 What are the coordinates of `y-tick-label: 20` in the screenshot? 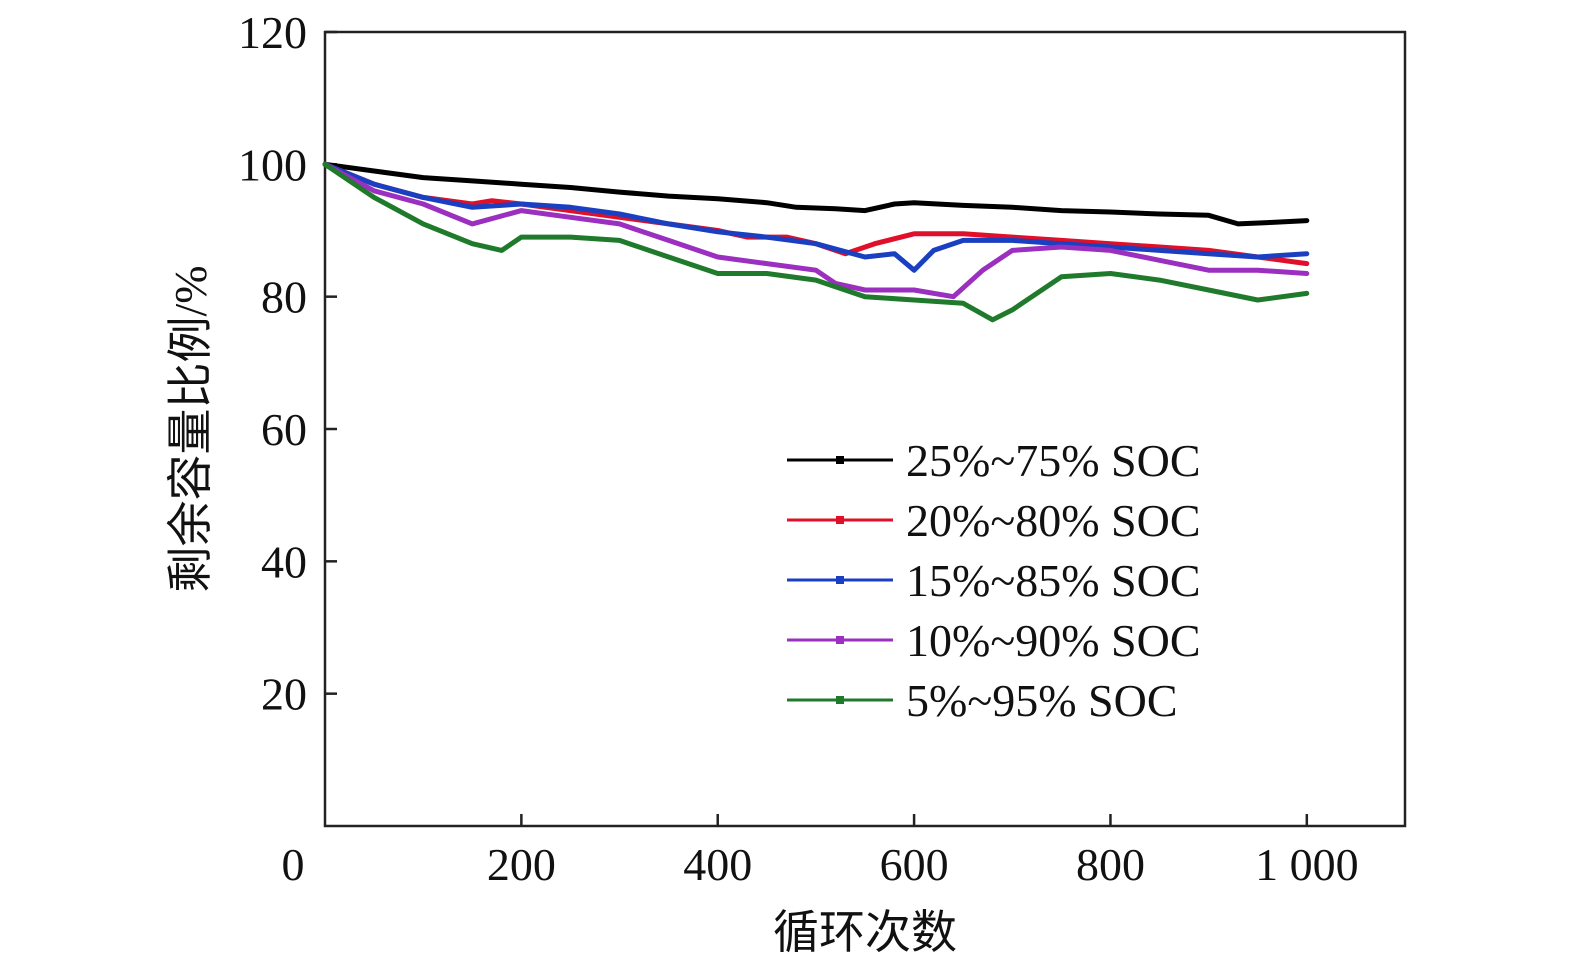 It's located at (284, 694).